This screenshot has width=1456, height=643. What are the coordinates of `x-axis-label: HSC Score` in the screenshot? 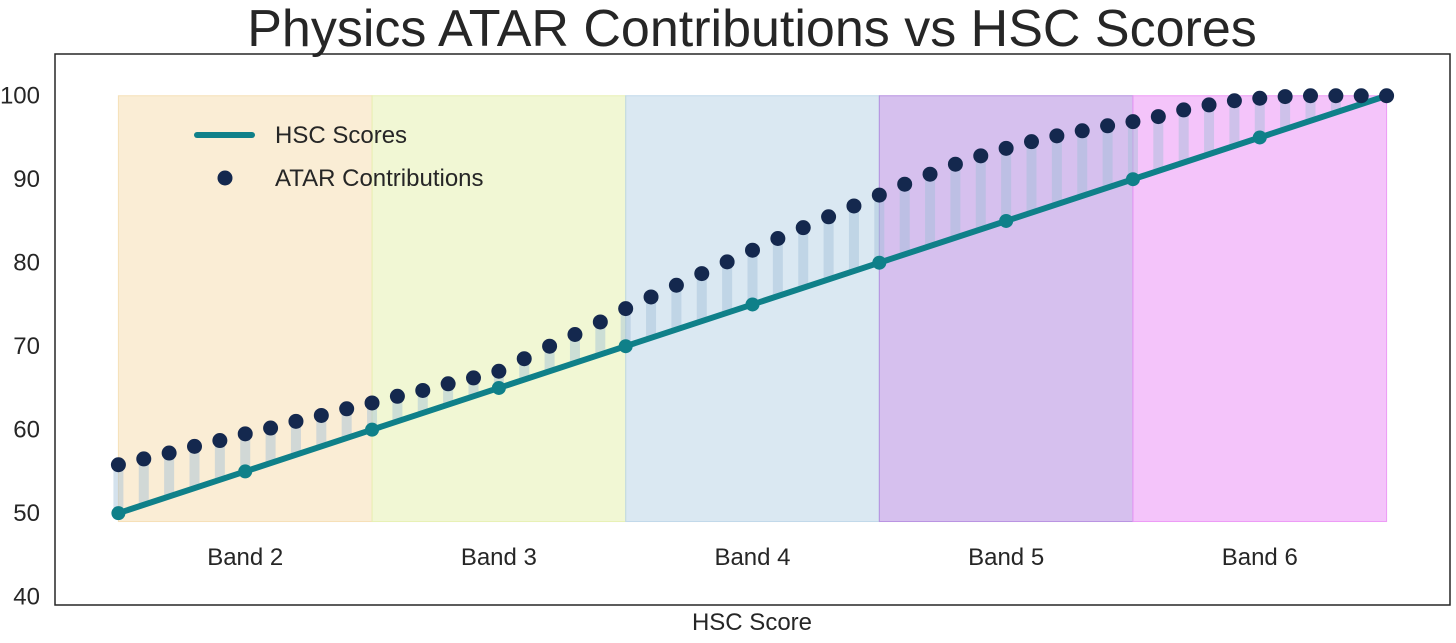 It's located at (752, 622).